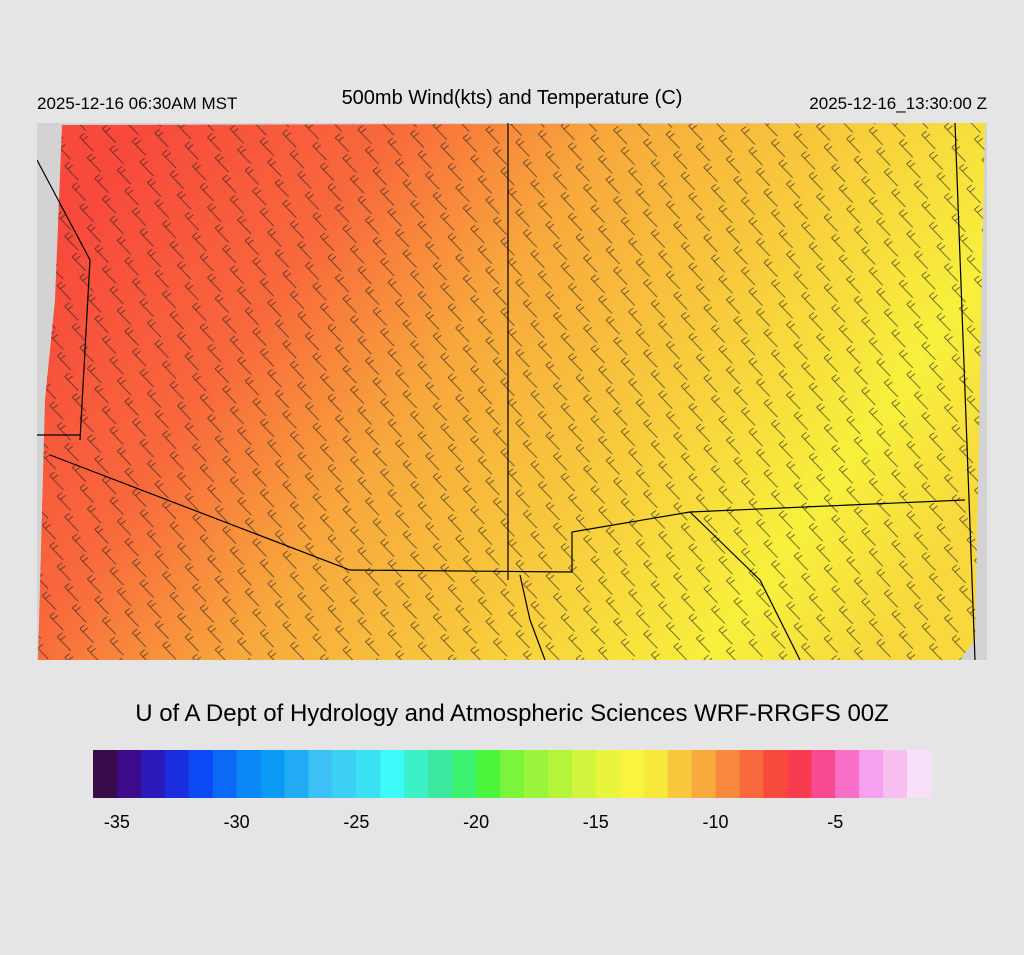 The image size is (1024, 955). Describe the element at coordinates (356, 822) in the screenshot. I see `colorbar-tick-label: -25` at that location.